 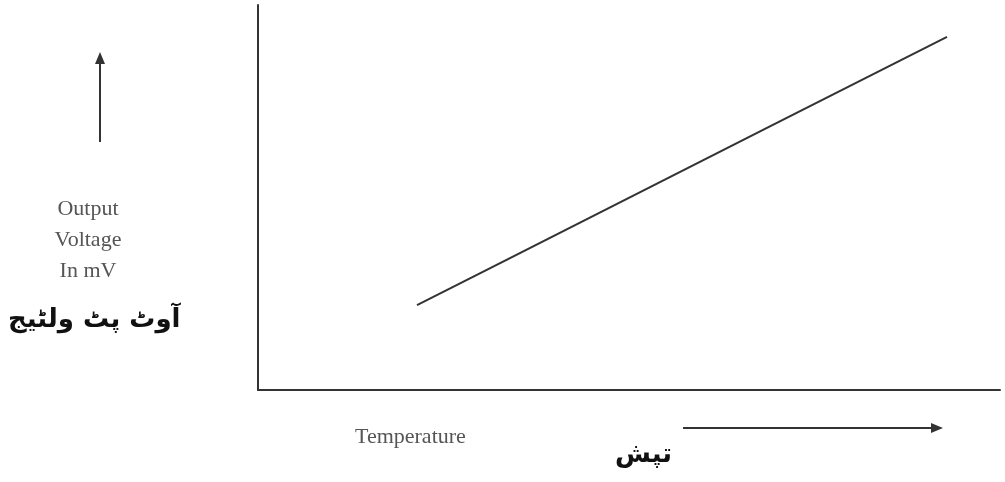 What do you see at coordinates (95, 318) in the screenshot?
I see `text: آوٹ پٹ ولٹیج` at bounding box center [95, 318].